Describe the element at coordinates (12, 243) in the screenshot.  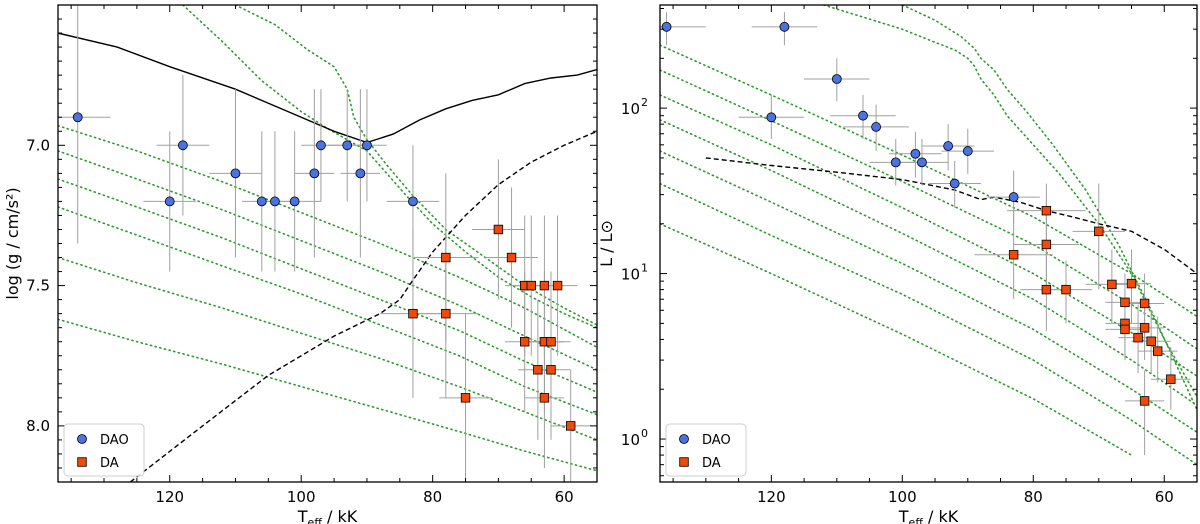
I see `y-axis-label: log (g / cm/s²)` at that location.